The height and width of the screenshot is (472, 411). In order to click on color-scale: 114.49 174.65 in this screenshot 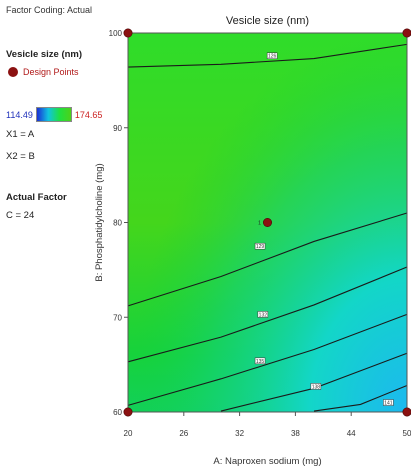, I will do `click(54, 114)`.